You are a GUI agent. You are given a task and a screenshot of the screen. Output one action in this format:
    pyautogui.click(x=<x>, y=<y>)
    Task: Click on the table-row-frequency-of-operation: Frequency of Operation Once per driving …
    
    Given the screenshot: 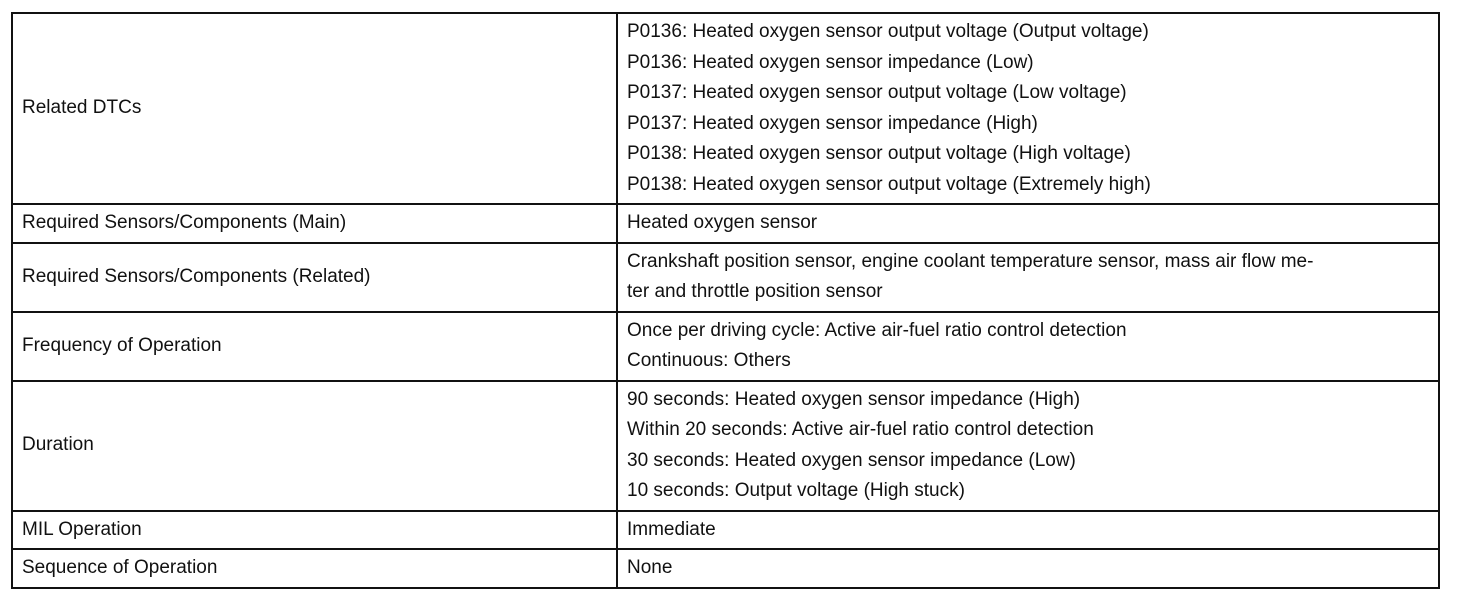 What is the action you would take?
    pyautogui.click(x=725, y=346)
    